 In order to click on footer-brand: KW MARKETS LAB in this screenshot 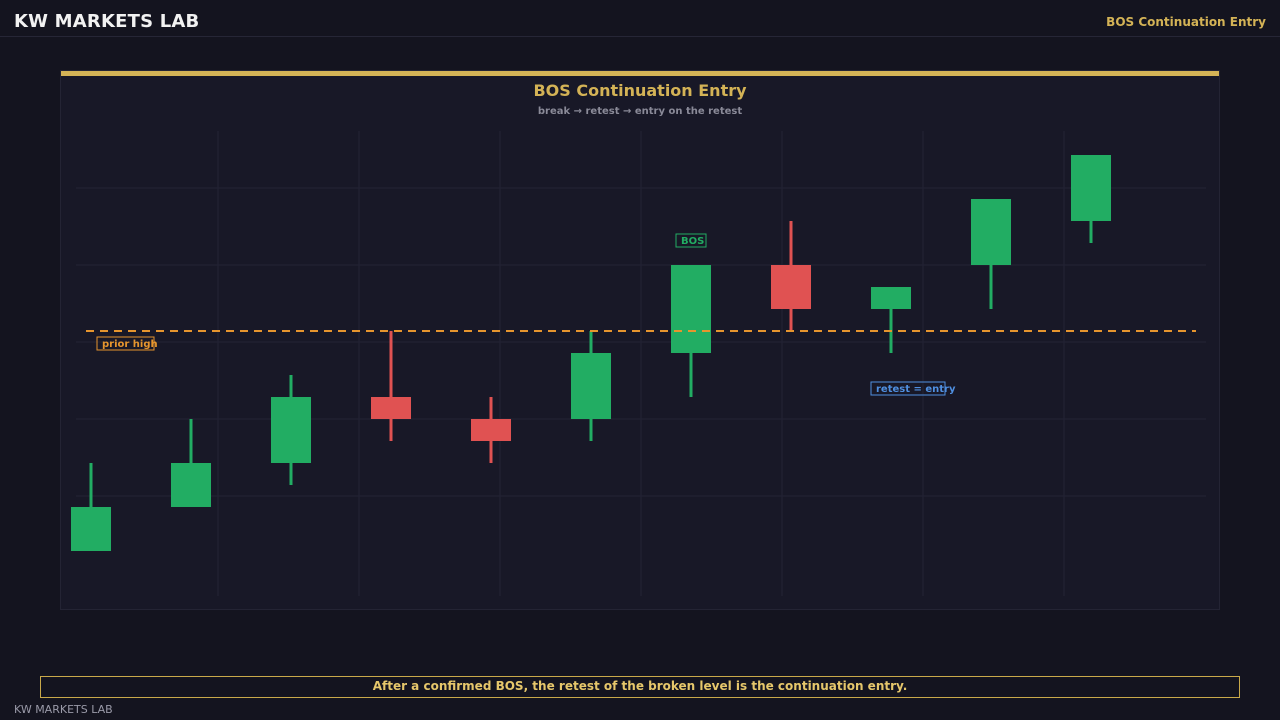, I will do `click(63, 709)`.